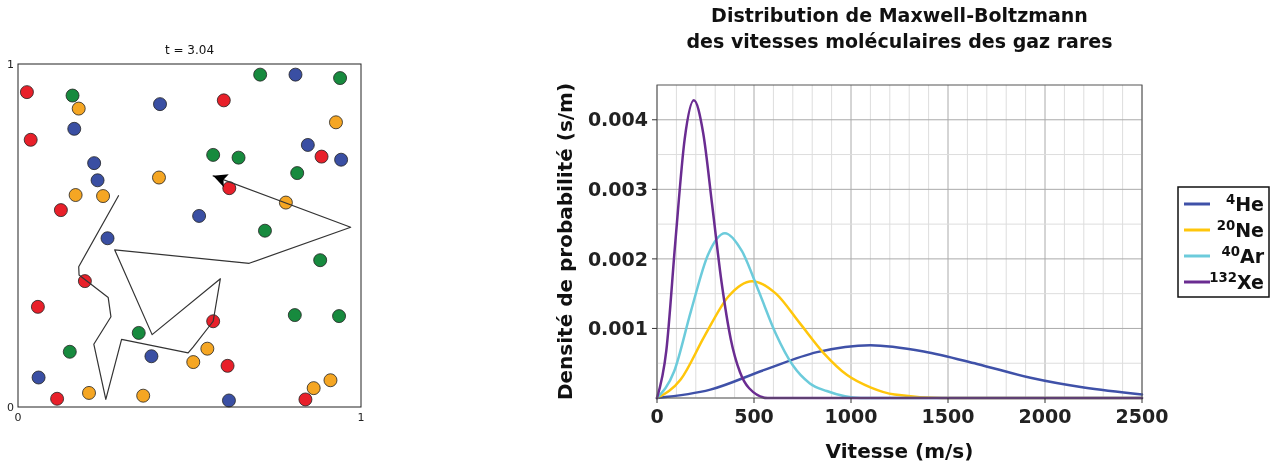 The image size is (1284, 469). I want to click on chart-title: t = 3.04, so click(189, 50).